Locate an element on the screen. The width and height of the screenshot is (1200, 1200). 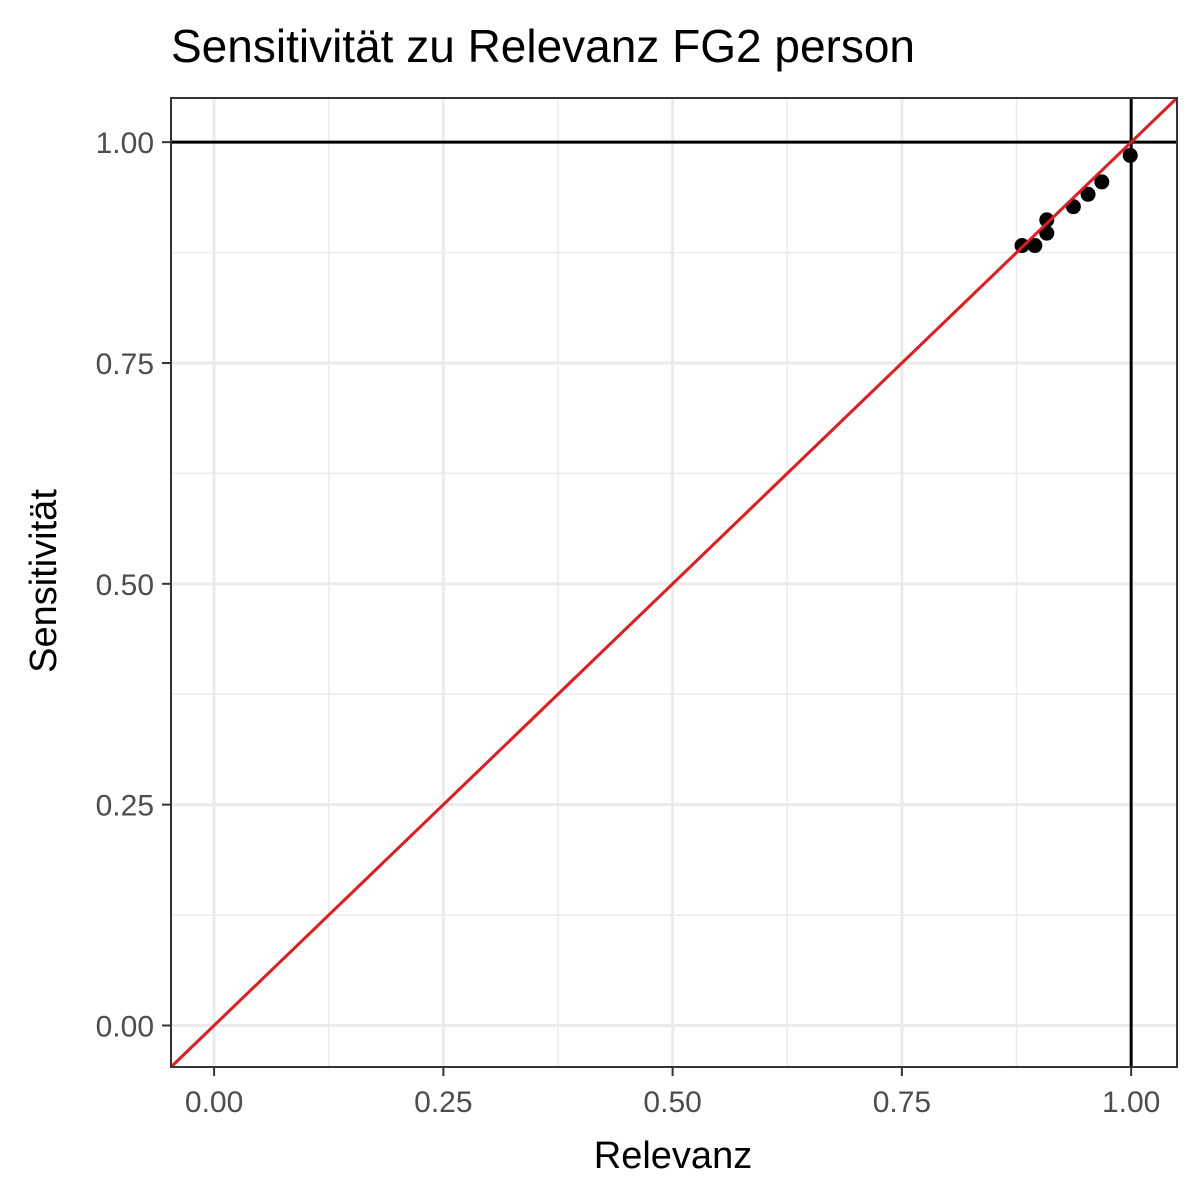
y-tick-label: 0.75 is located at coordinates (125, 364).